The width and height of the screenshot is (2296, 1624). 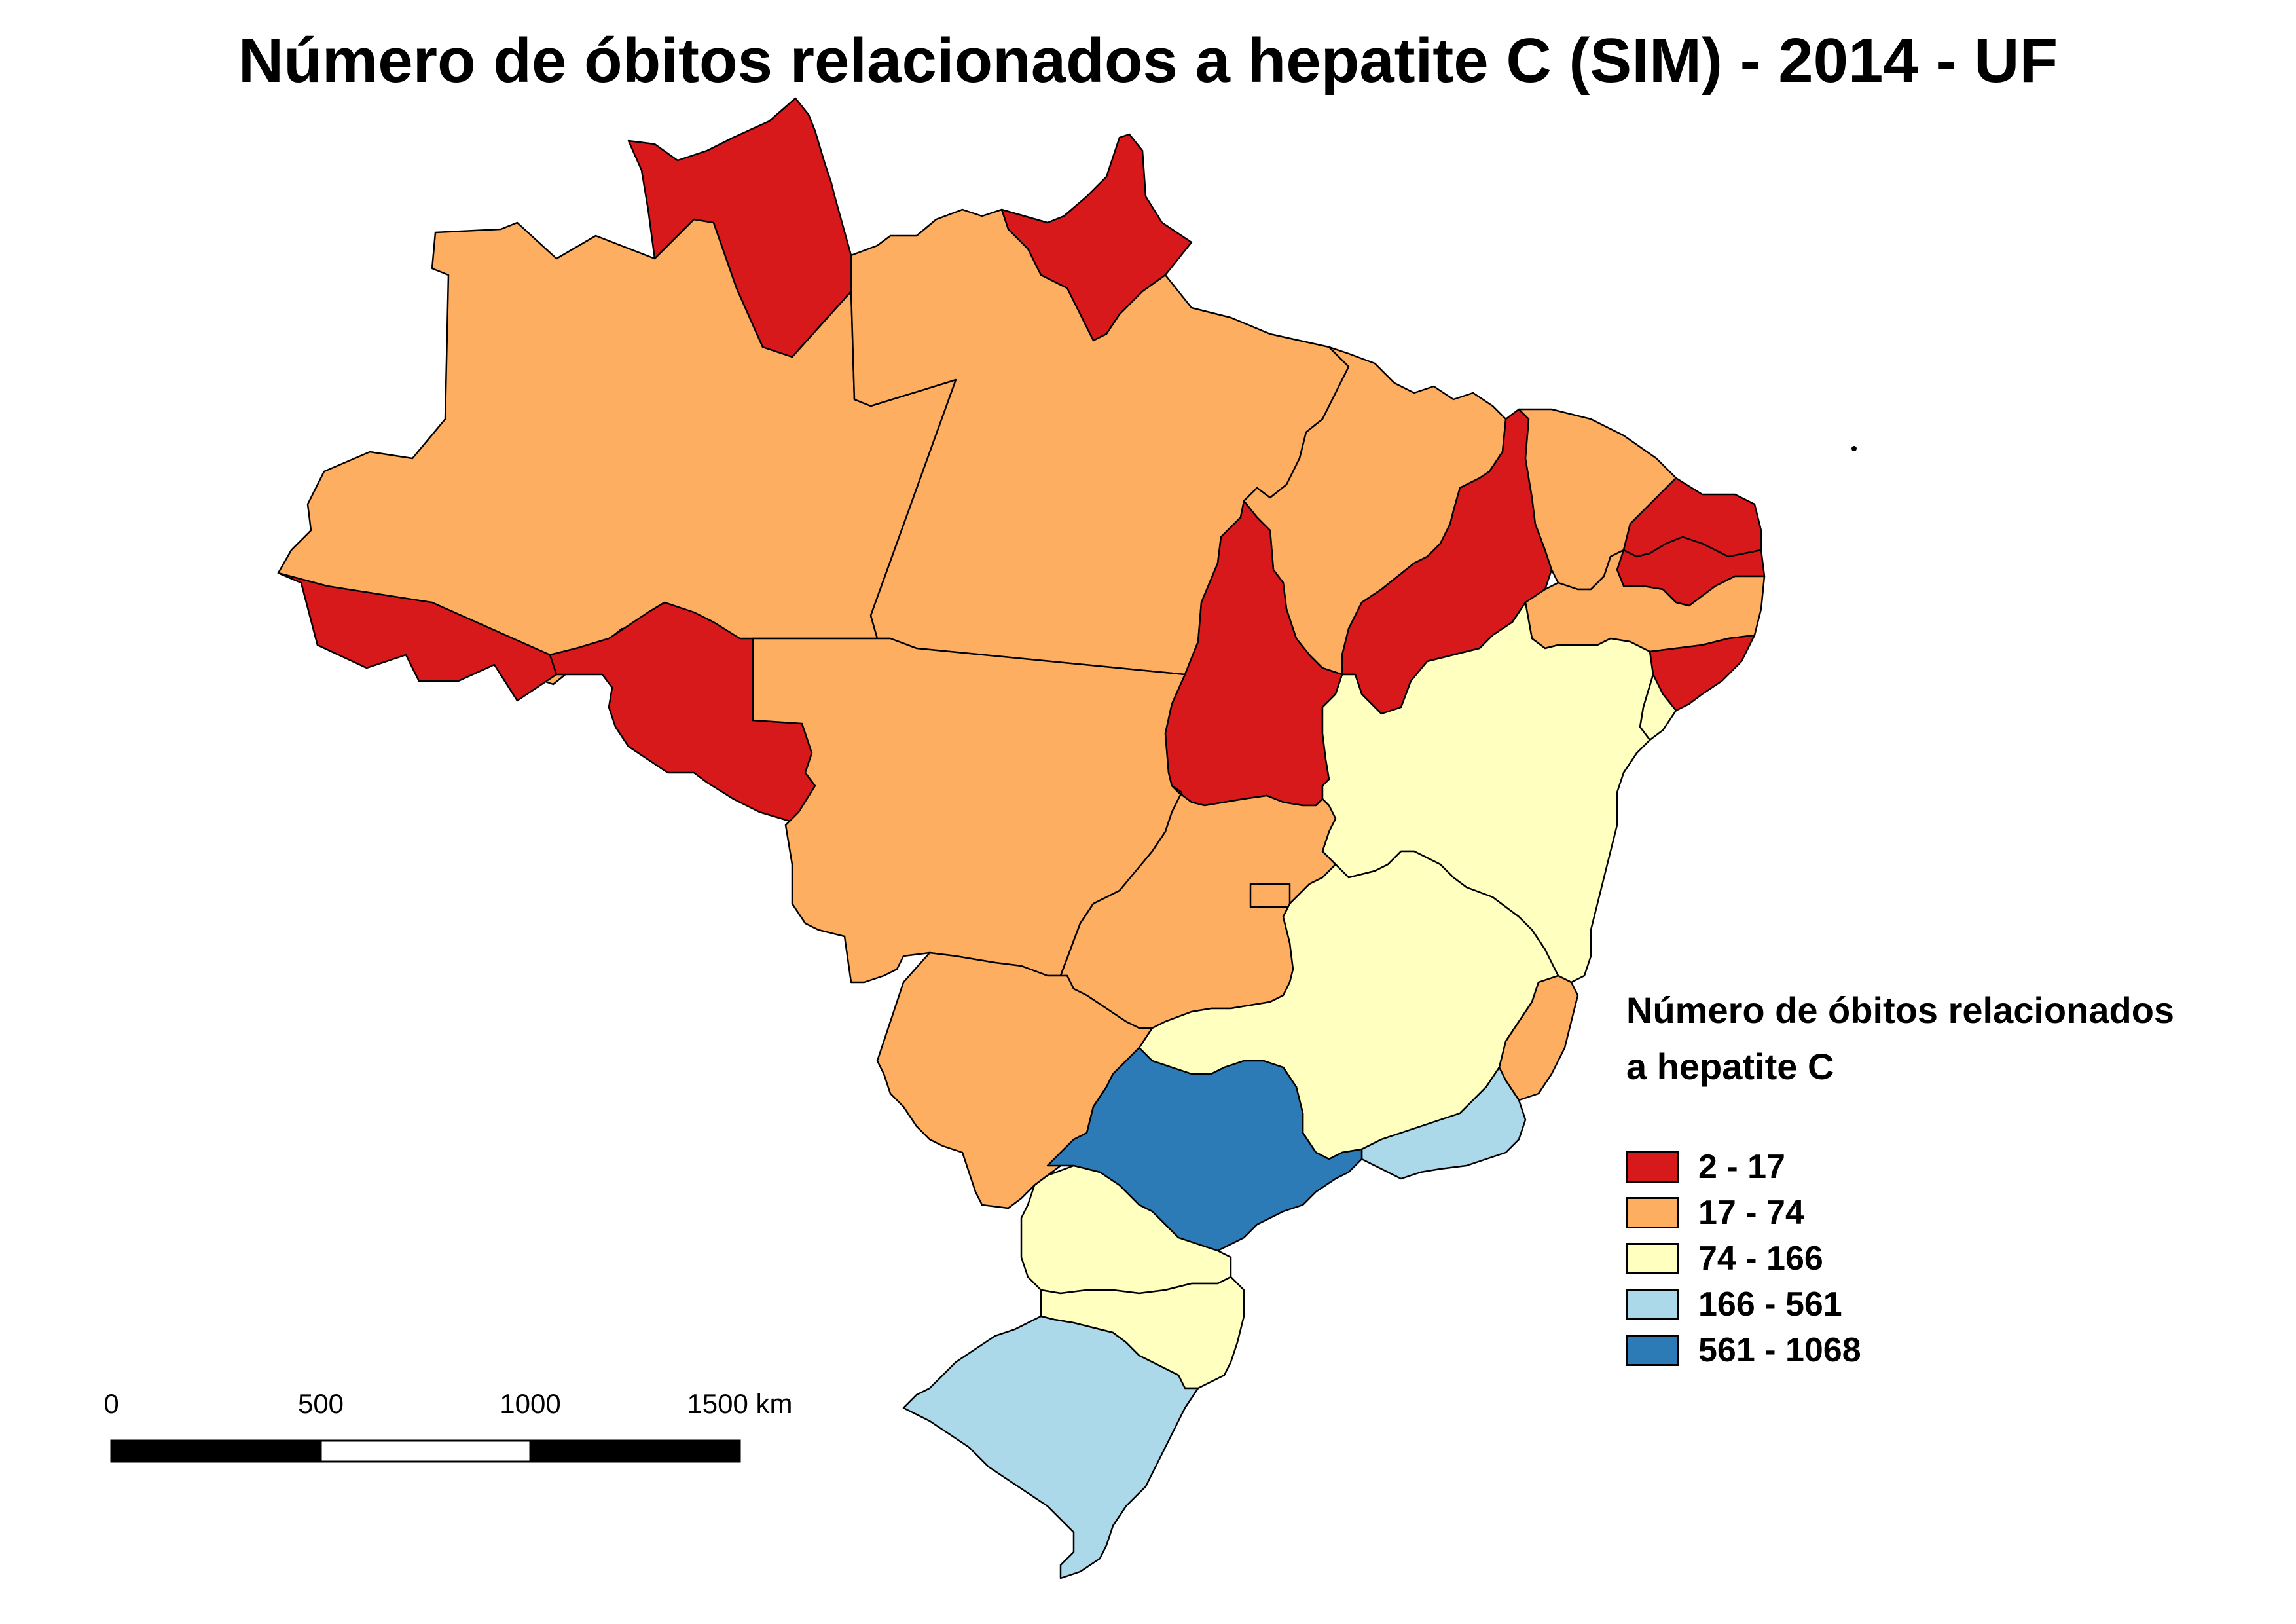 What do you see at coordinates (417, 637) in the screenshot?
I see `state-acre` at bounding box center [417, 637].